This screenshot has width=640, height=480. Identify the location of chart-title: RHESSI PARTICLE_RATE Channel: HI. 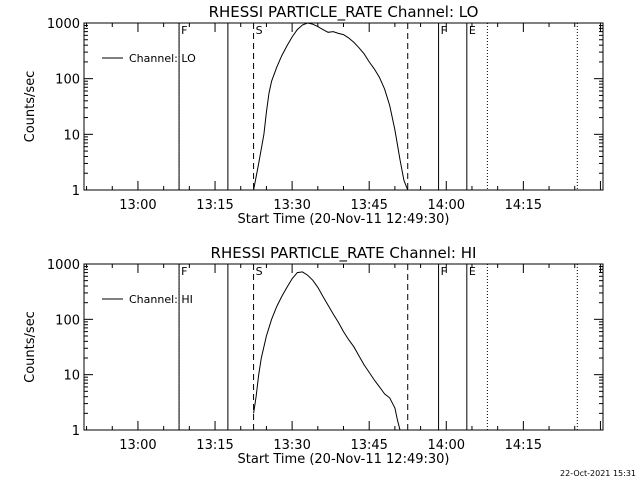
(344, 253).